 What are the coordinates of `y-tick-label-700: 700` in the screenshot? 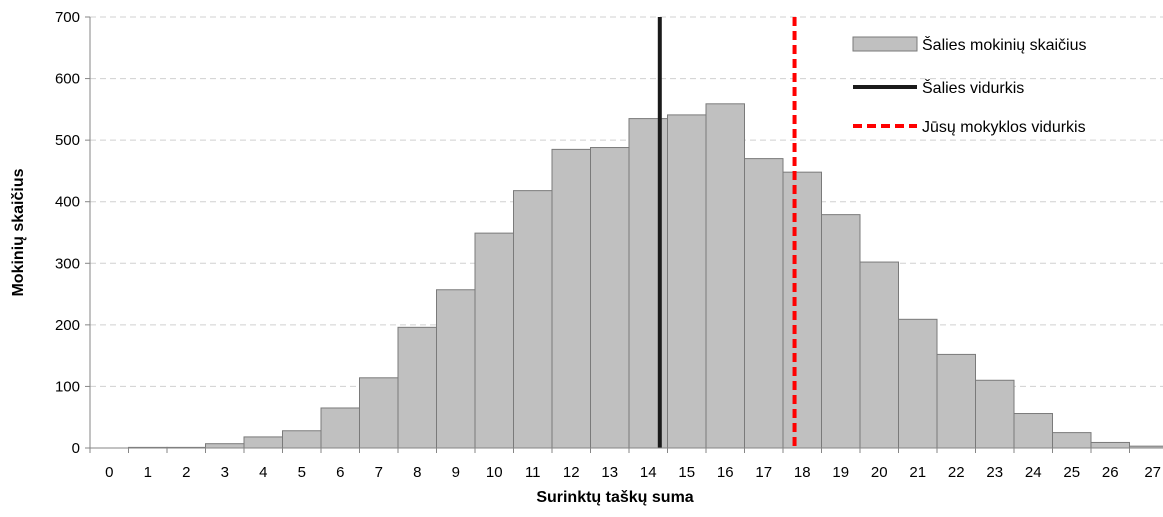 It's located at (67, 17).